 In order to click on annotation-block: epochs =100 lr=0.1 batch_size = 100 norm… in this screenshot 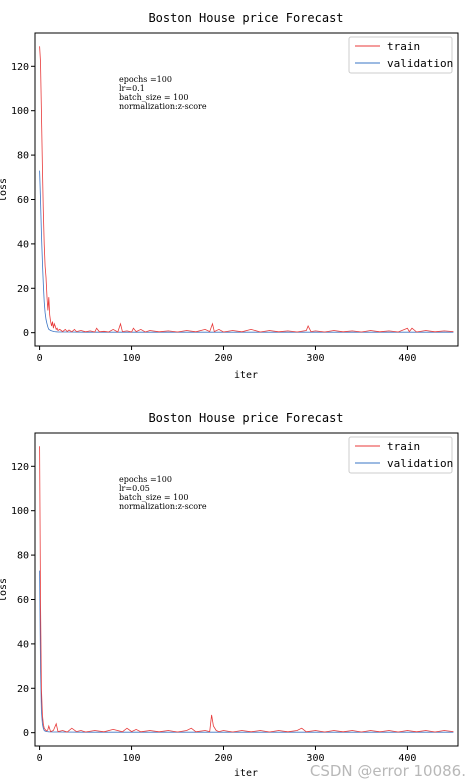, I will do `click(163, 93)`.